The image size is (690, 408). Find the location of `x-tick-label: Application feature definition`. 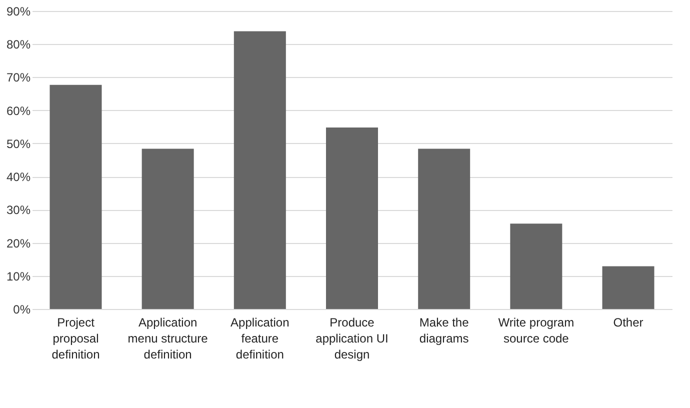

x-tick-label: Application feature definition is located at coordinates (260, 339).